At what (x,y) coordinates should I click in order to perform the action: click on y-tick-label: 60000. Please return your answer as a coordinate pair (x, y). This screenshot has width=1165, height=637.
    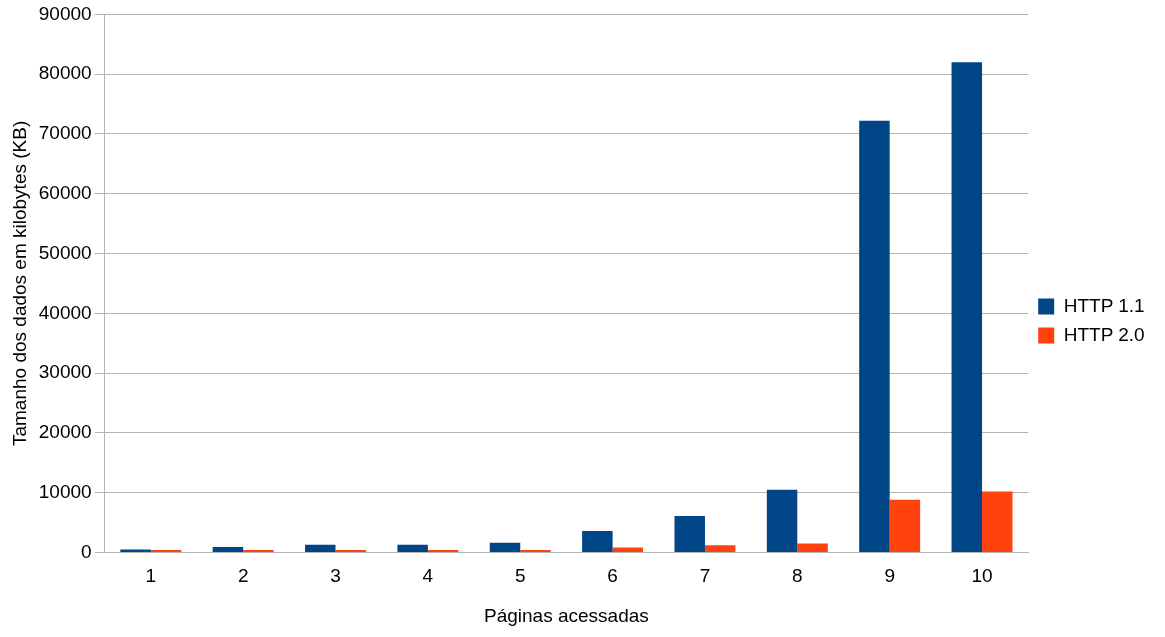
    Looking at the image, I should click on (65, 192).